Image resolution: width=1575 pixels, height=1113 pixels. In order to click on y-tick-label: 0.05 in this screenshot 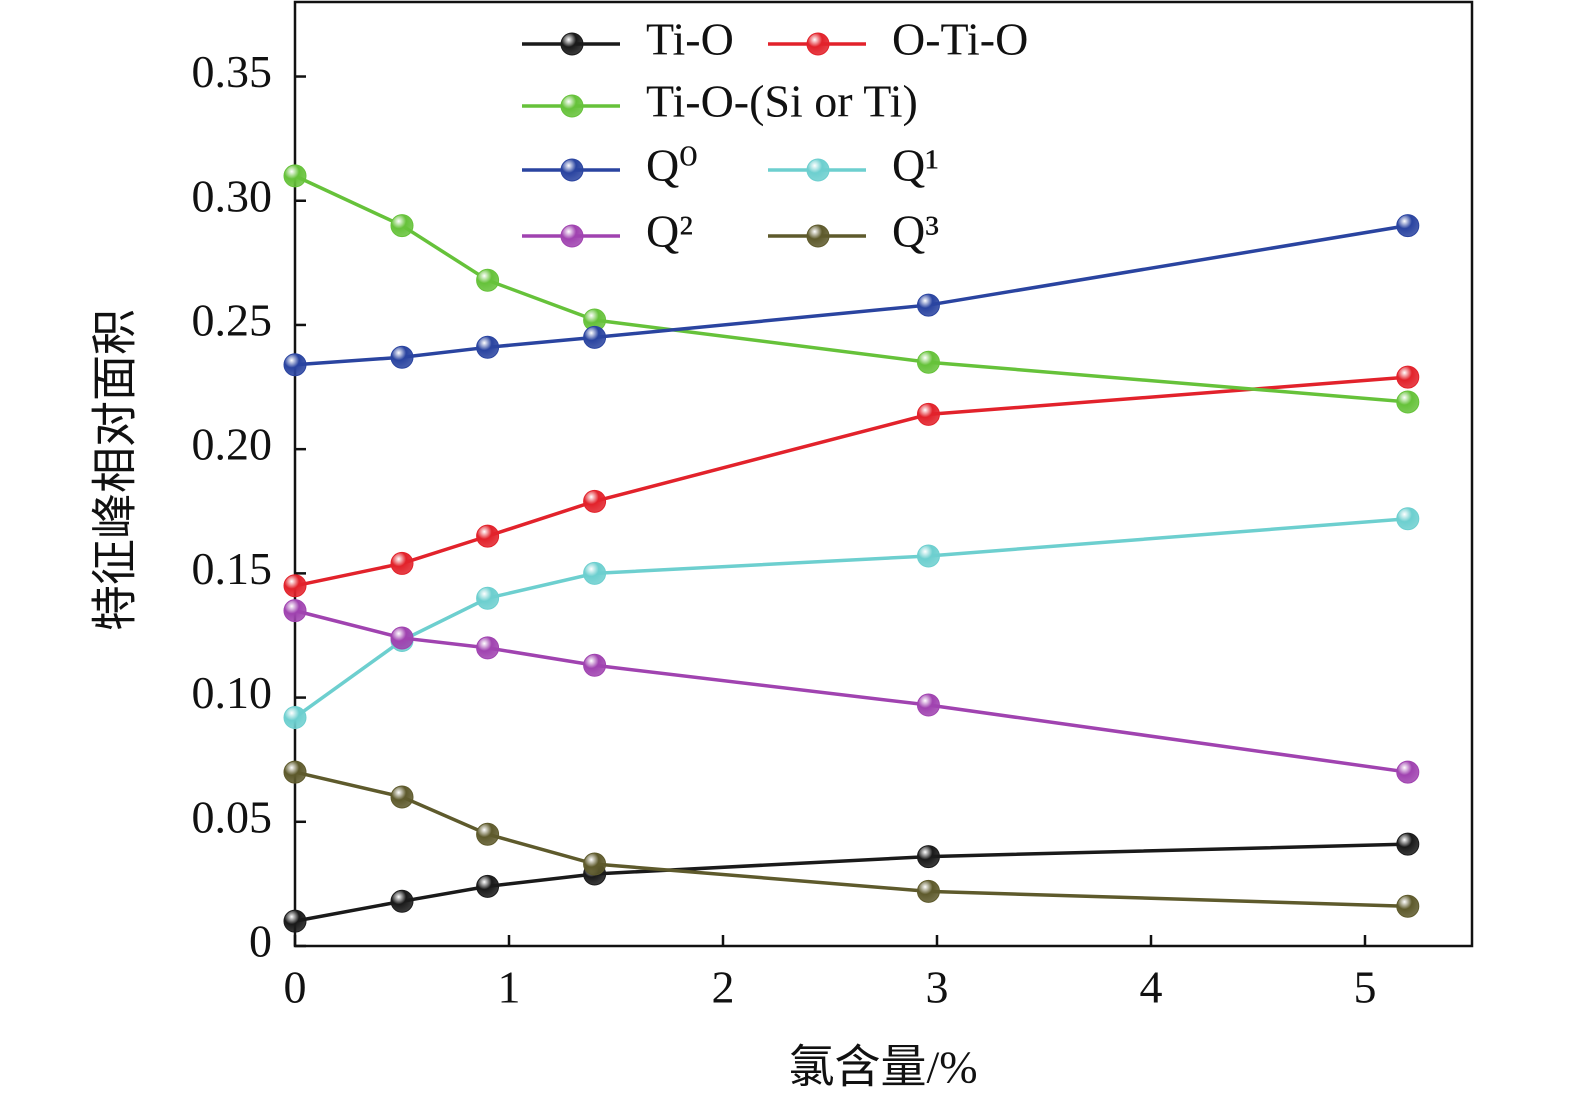, I will do `click(232, 816)`.